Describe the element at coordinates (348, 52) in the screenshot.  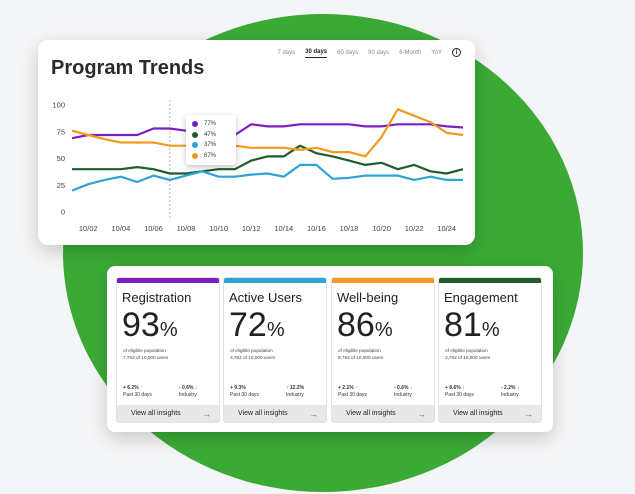
I see `range-tab-60-days: 60 days` at that location.